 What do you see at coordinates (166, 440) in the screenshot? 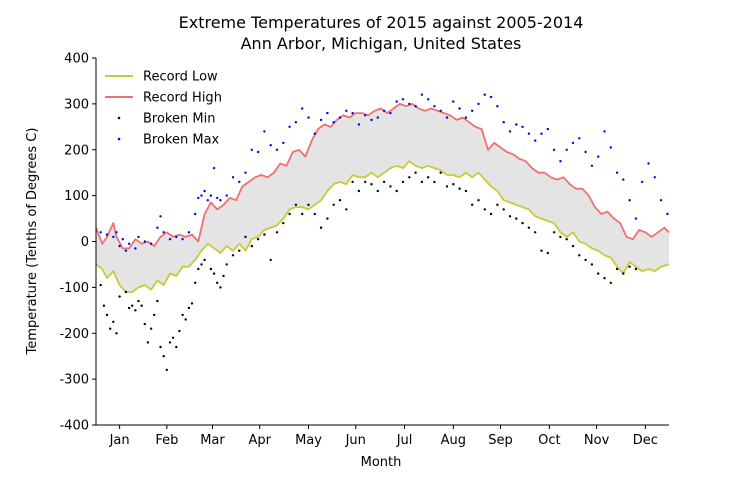
I see `x-tick-label: Feb` at bounding box center [166, 440].